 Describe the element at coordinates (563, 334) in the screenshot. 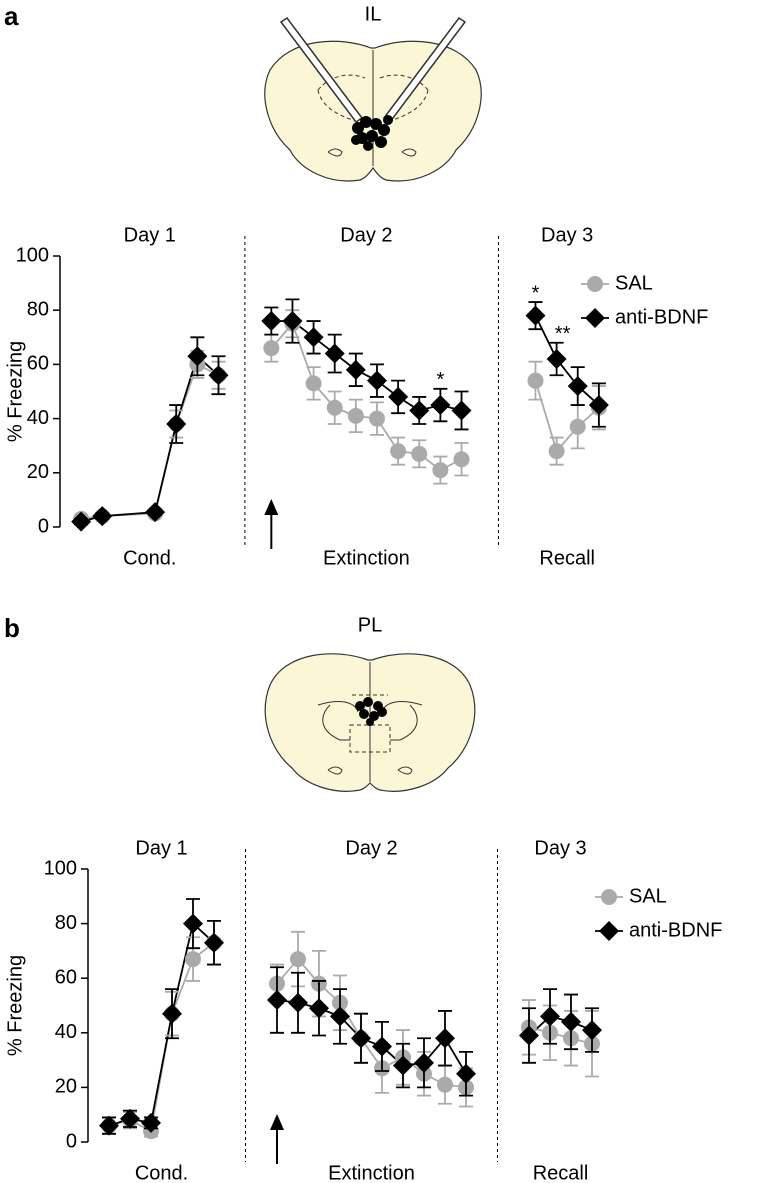

I see `significance-mark: **` at that location.